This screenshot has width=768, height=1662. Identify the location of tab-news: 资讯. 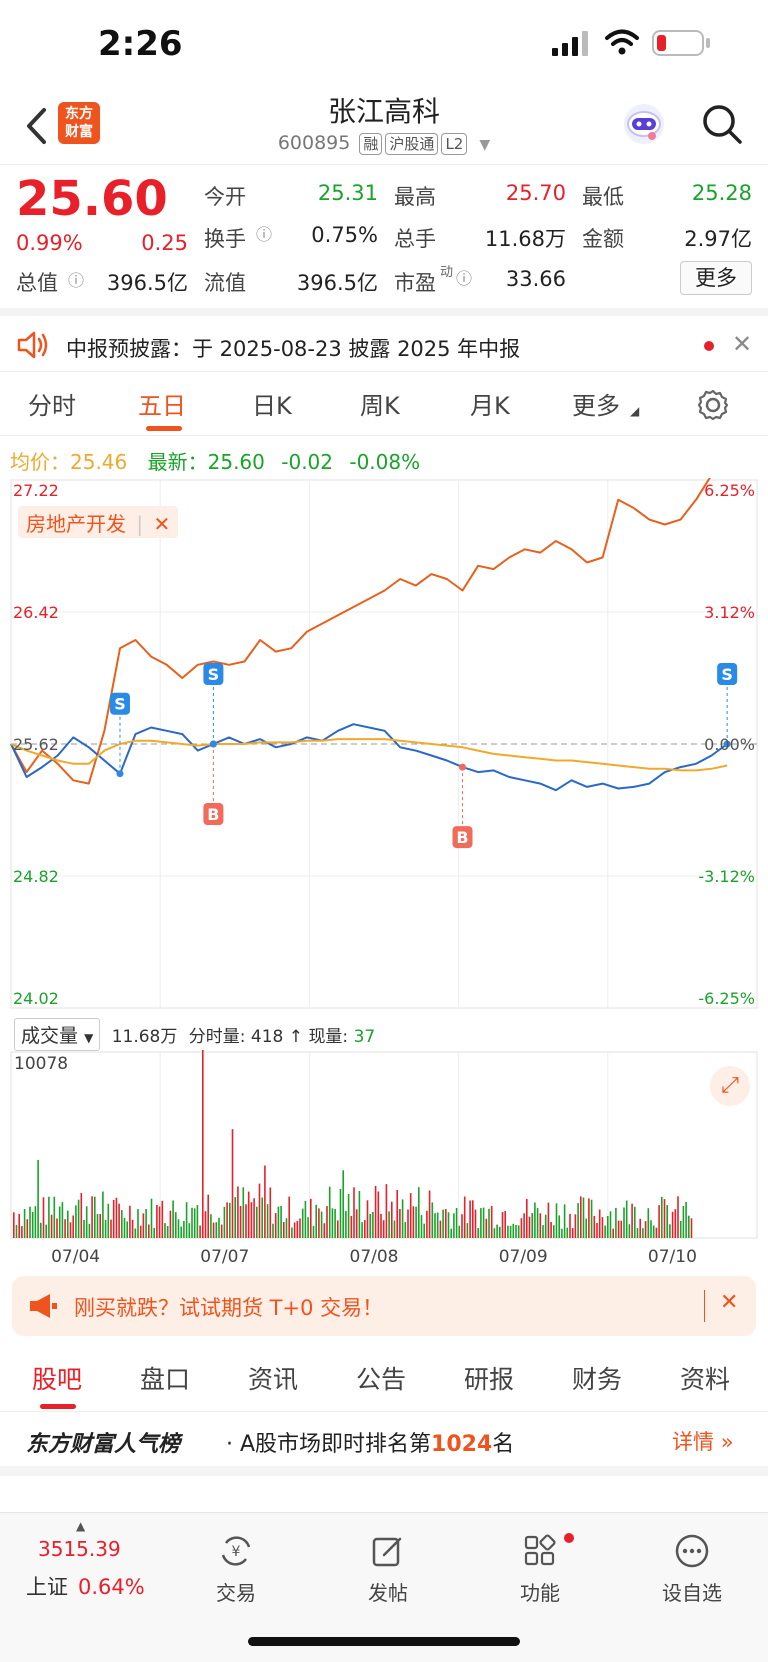
(273, 1379).